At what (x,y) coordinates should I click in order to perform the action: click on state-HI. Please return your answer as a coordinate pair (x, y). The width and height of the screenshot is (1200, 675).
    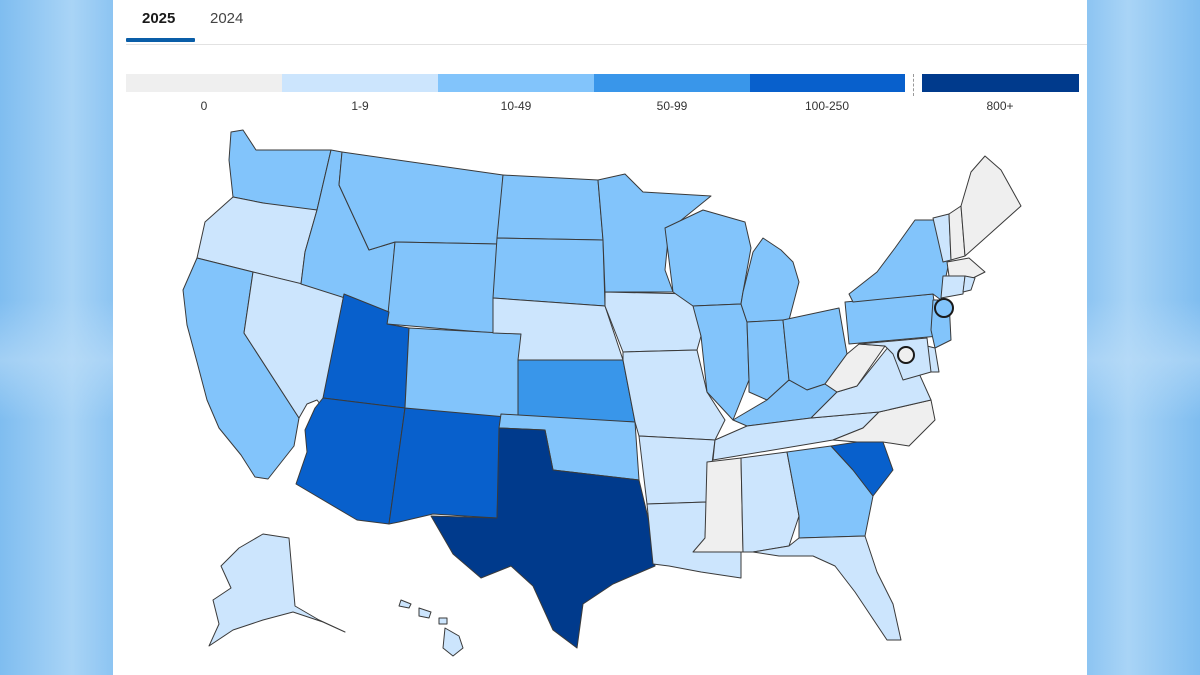
    Looking at the image, I should click on (431, 628).